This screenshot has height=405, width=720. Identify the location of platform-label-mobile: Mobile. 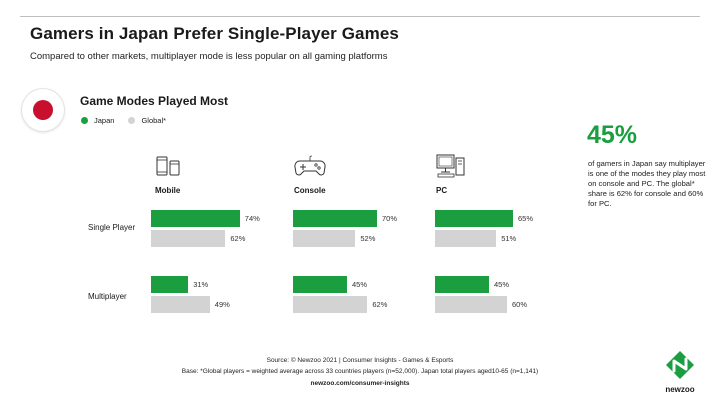
(168, 190).